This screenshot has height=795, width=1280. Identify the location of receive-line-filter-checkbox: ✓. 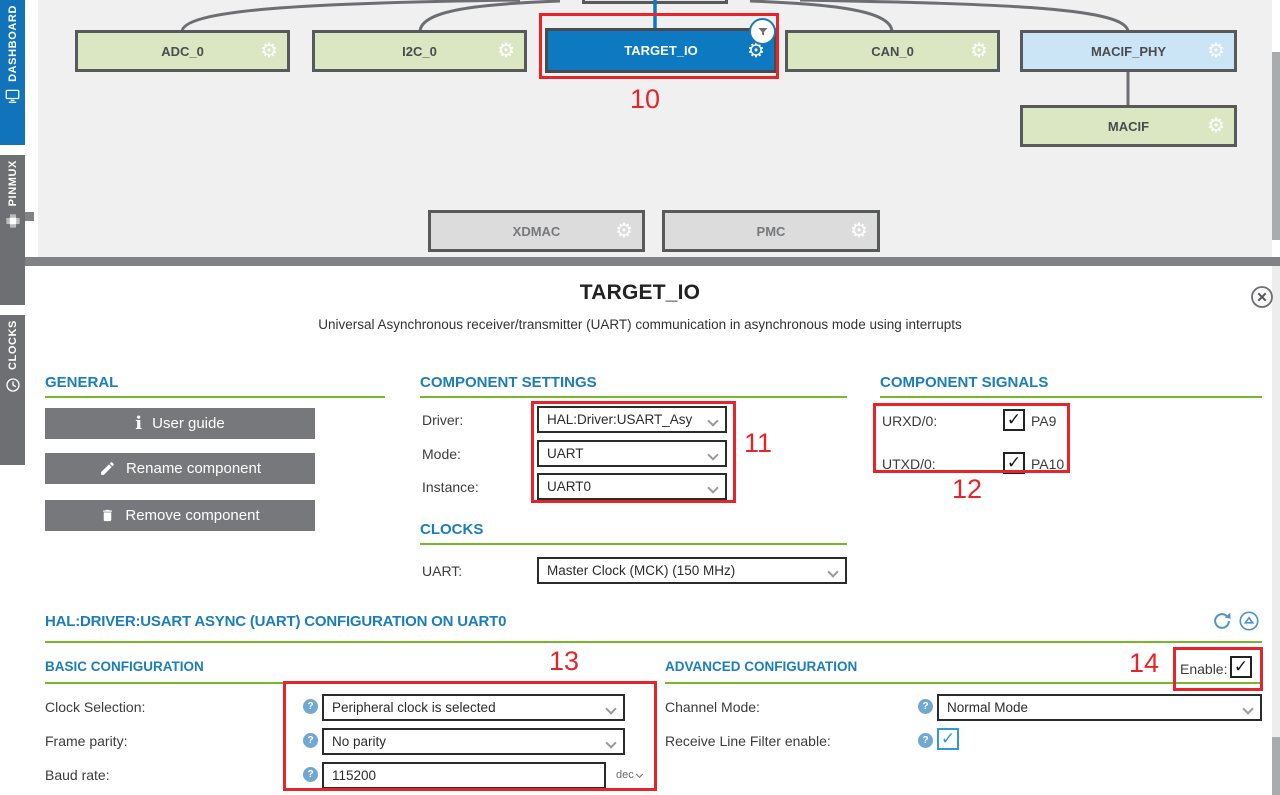
(948, 739).